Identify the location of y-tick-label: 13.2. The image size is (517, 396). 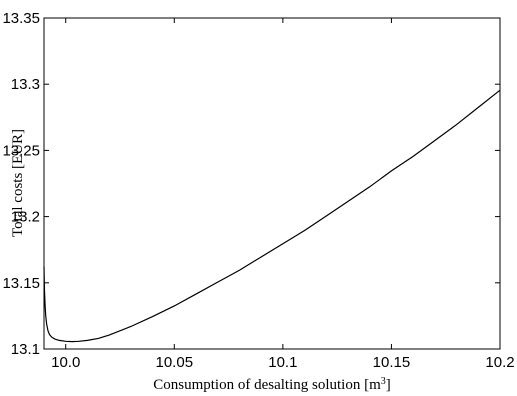
(25, 217).